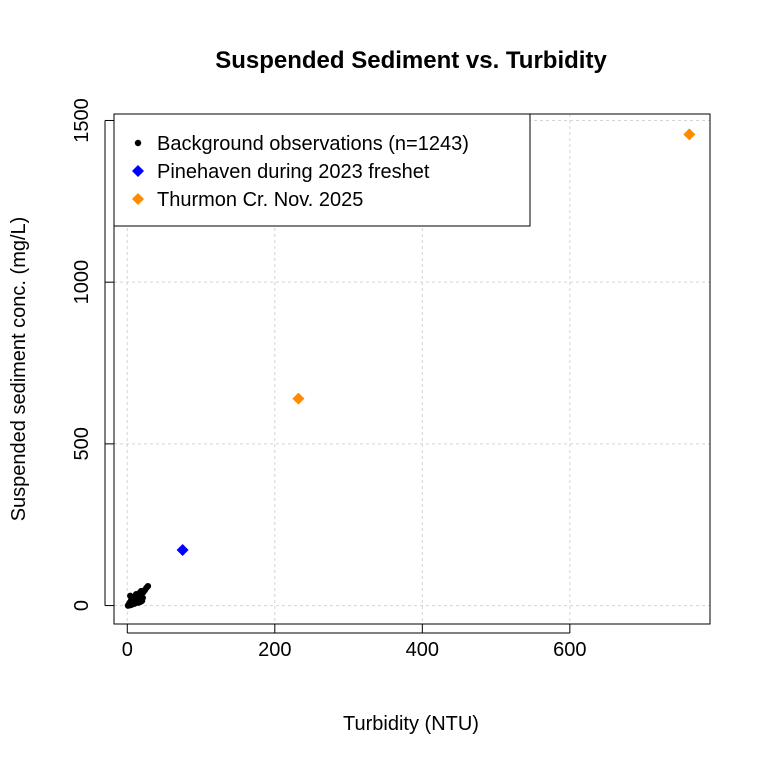  Describe the element at coordinates (293, 172) in the screenshot. I see `legend-label: Pinehaven during 2023 freshet` at that location.